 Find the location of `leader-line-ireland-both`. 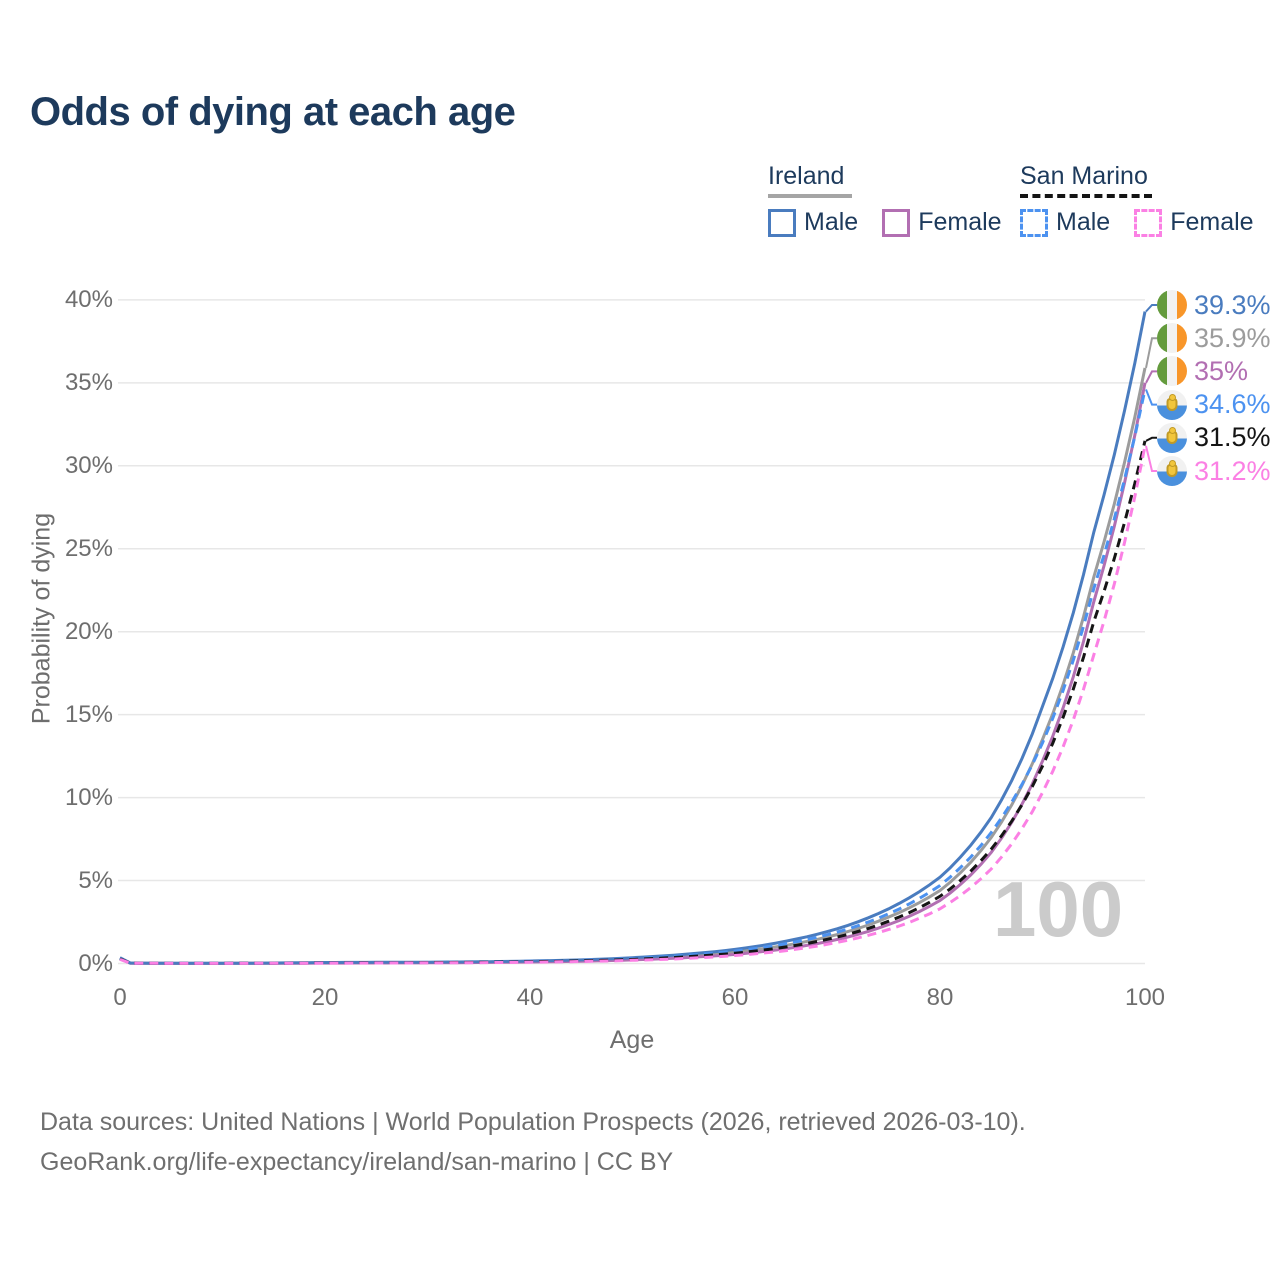

leader-line-ireland-both is located at coordinates (1151, 353).